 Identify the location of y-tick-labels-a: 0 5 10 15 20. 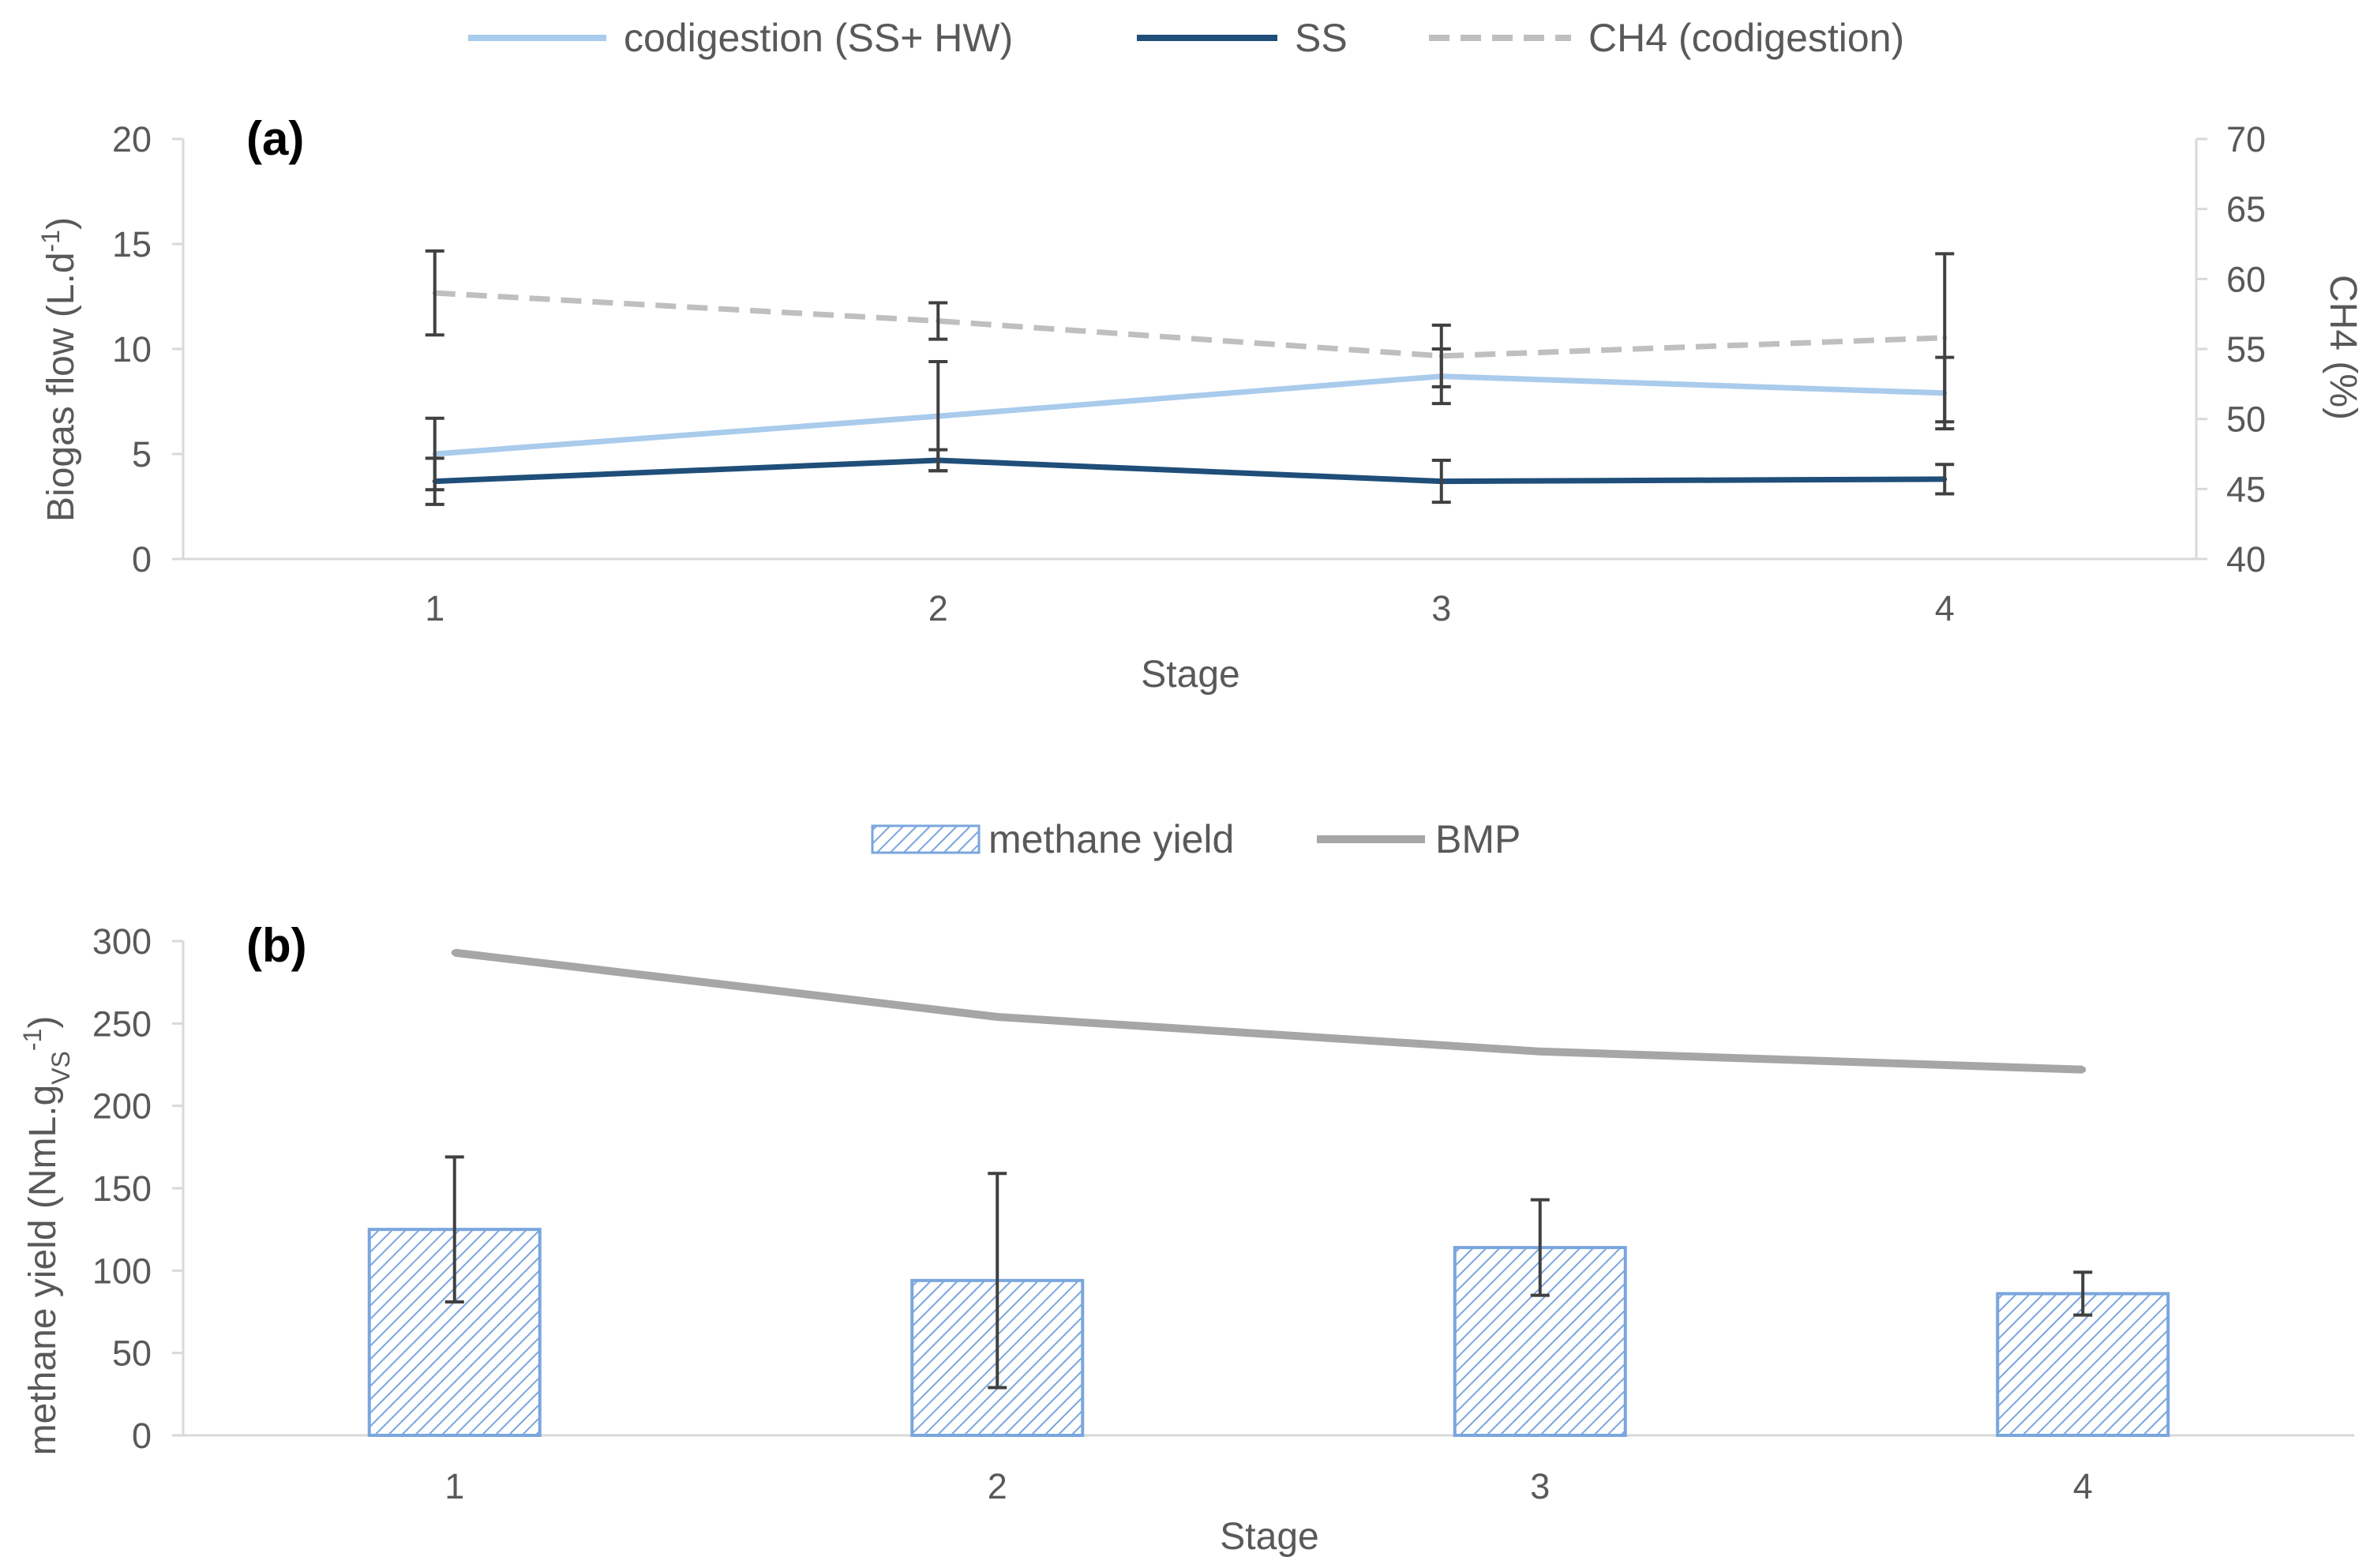
(132, 349).